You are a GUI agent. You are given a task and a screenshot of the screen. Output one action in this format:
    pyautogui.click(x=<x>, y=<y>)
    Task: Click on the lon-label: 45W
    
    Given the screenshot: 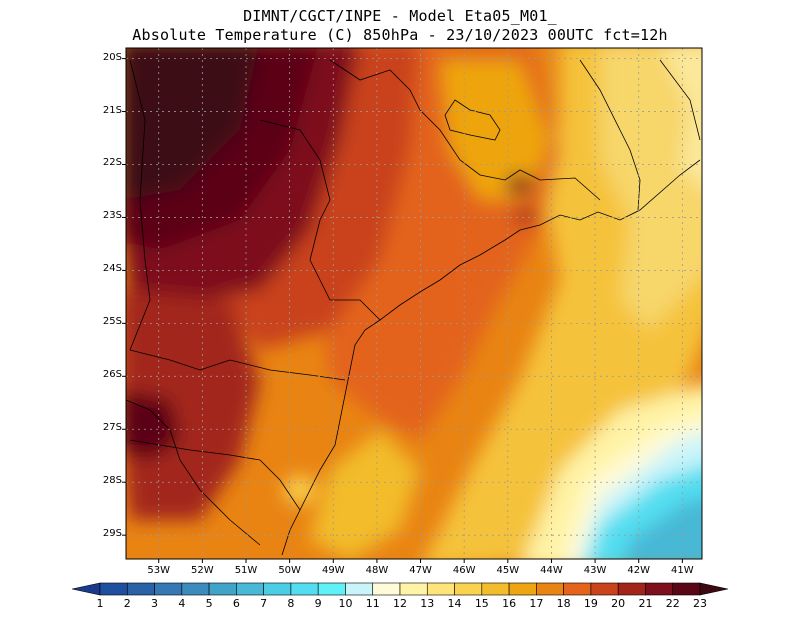 What is the action you would take?
    pyautogui.click(x=508, y=570)
    